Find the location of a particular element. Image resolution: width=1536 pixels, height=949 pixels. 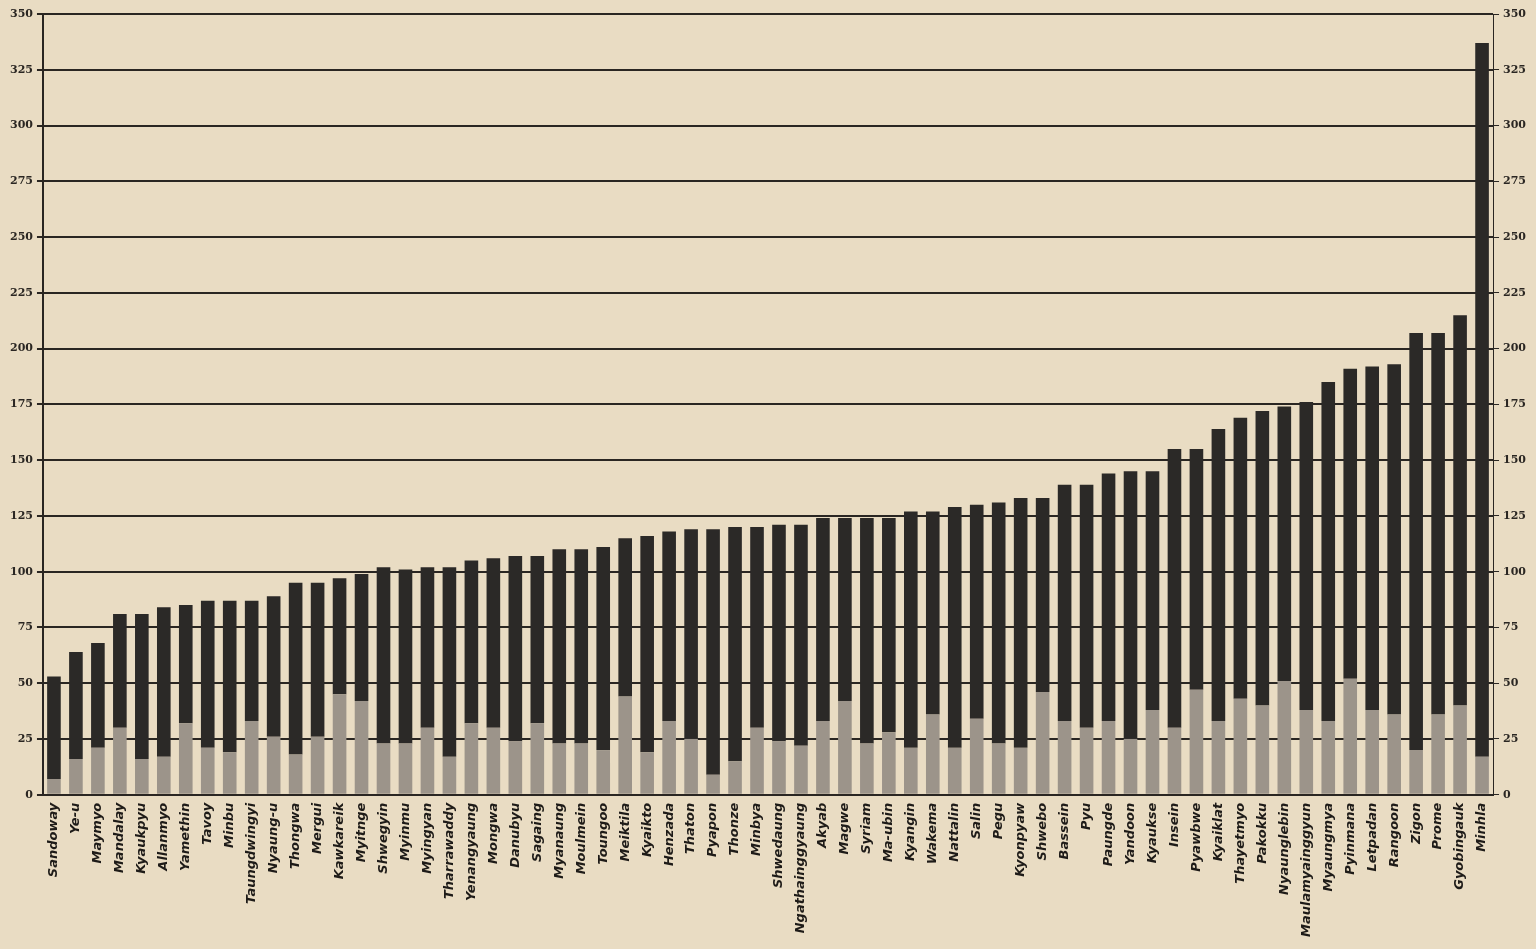

y2-tick-label: 200 is located at coordinates (21, 348).